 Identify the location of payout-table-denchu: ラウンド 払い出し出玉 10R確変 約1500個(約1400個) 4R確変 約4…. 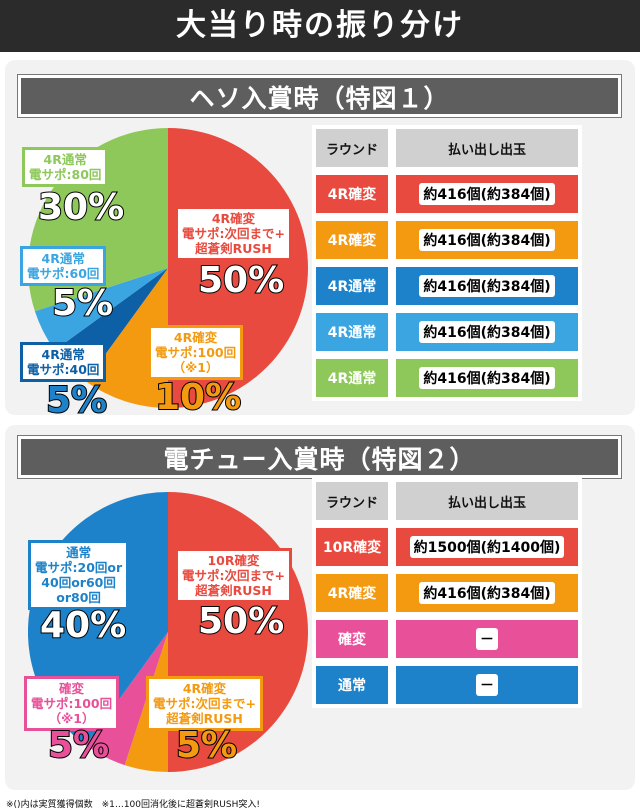
(447, 593).